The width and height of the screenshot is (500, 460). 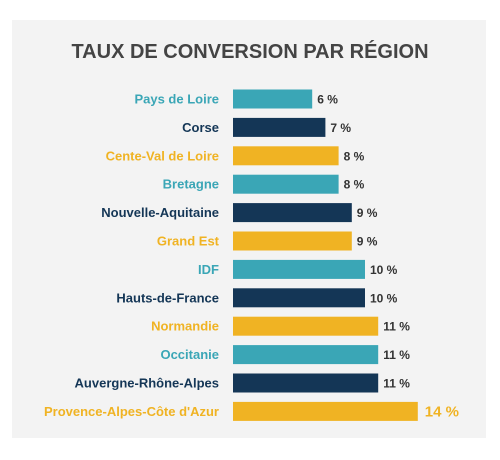 I want to click on category-label: Cente-Val de Loire, so click(x=162, y=155).